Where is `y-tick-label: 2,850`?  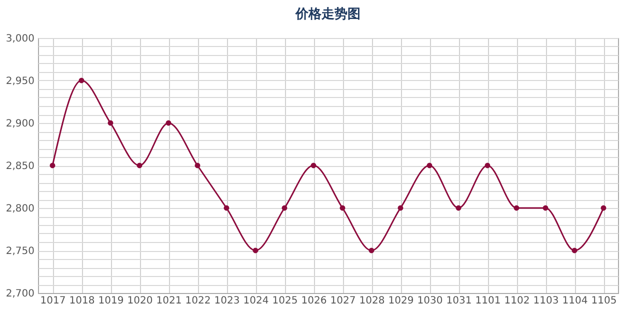 y-tick-label: 2,850 is located at coordinates (20, 166).